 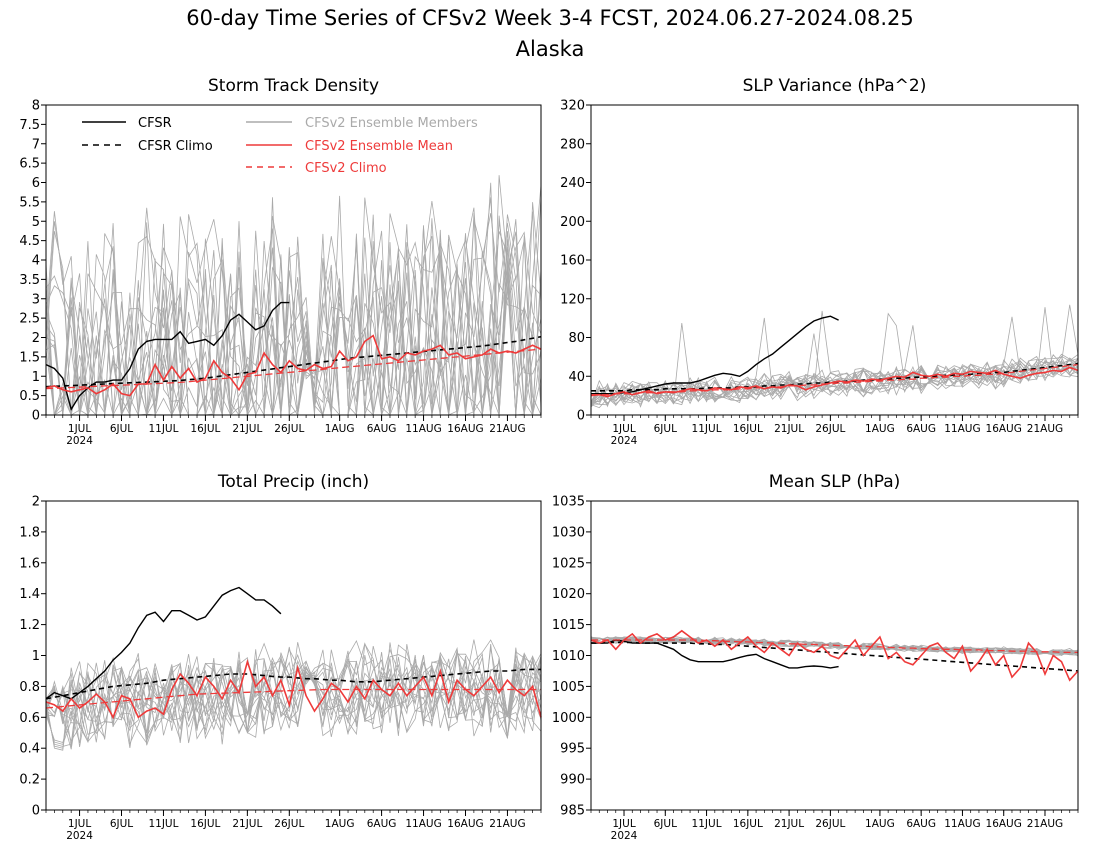 What do you see at coordinates (36, 416) in the screenshot?
I see `panel-1-ytick-label: 0` at bounding box center [36, 416].